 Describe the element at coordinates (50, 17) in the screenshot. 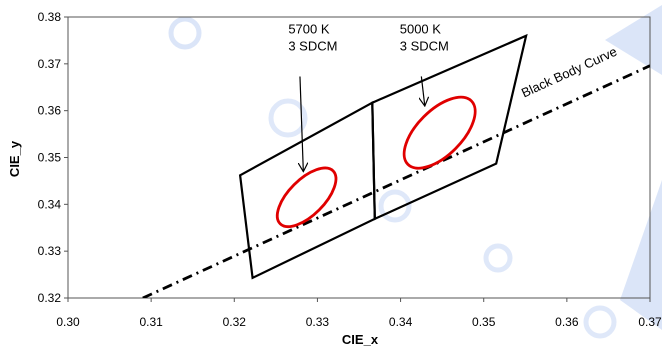

I see `y-tick-label: 0.38` at that location.